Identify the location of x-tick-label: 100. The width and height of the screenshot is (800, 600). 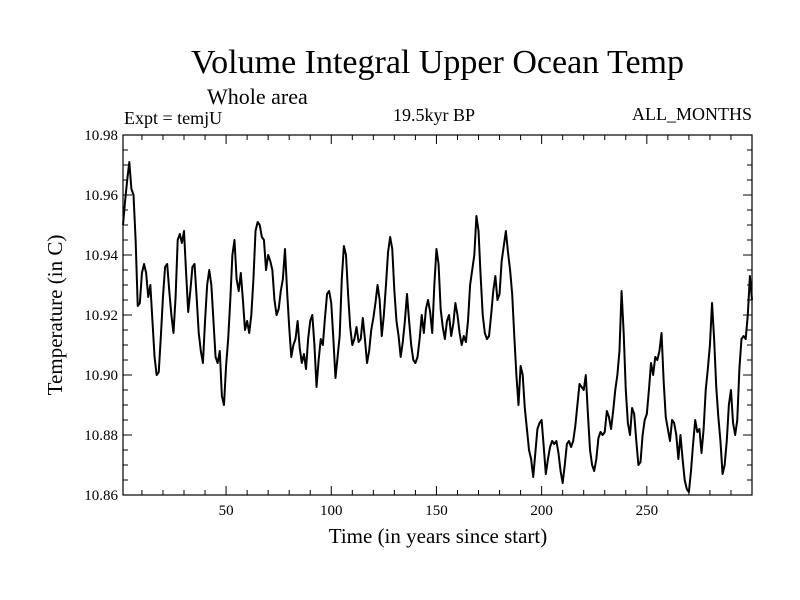
(331, 511).